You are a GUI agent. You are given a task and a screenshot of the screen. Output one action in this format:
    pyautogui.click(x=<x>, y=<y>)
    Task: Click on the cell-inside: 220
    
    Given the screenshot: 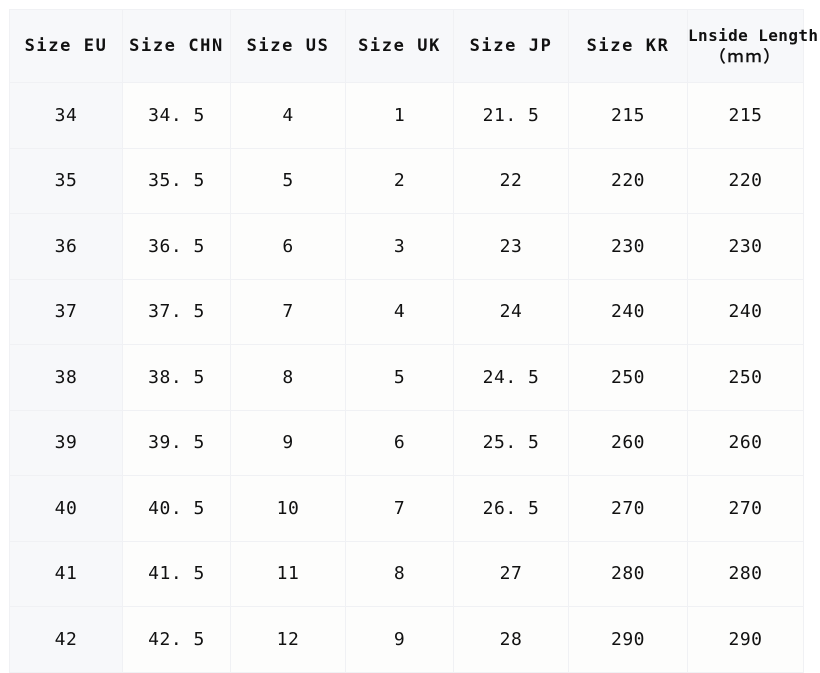 What is the action you would take?
    pyautogui.click(x=745, y=180)
    